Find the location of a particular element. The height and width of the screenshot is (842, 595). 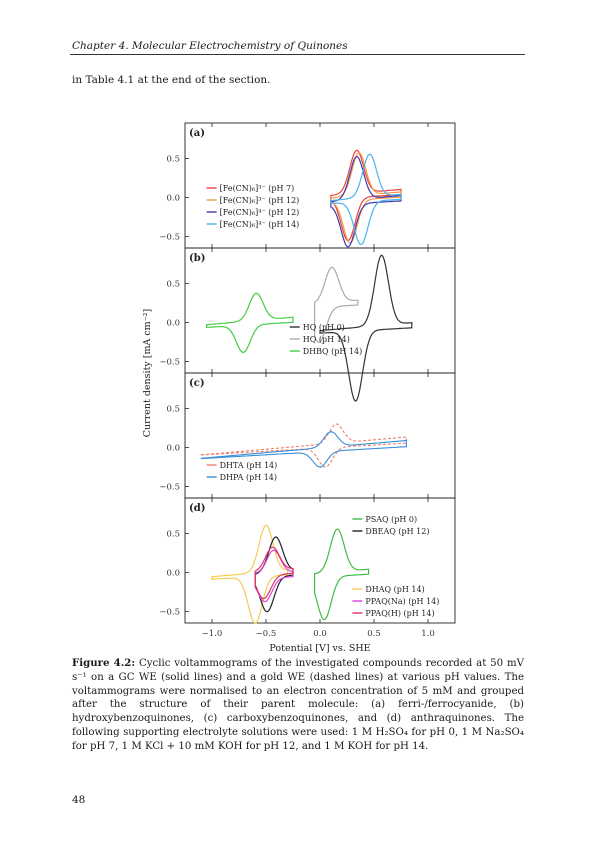

legend-a-label-0: [Fe(CN)₆]³⁻ (pH 7) is located at coordinates (257, 188).